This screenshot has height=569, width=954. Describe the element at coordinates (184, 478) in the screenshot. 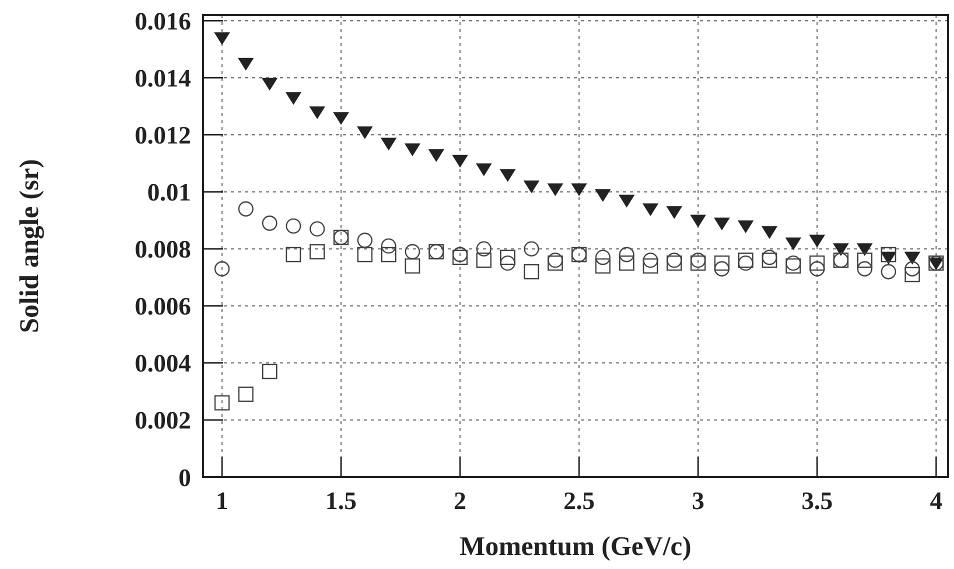

I see `y-tick-label: 0` at that location.